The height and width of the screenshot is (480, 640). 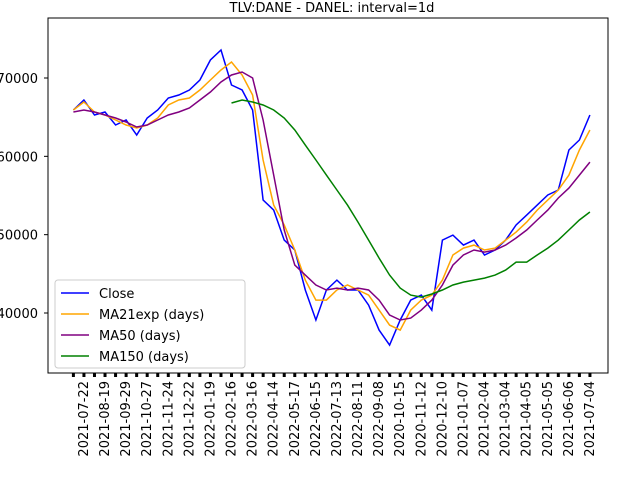 I want to click on legend-box, so click(x=150, y=324).